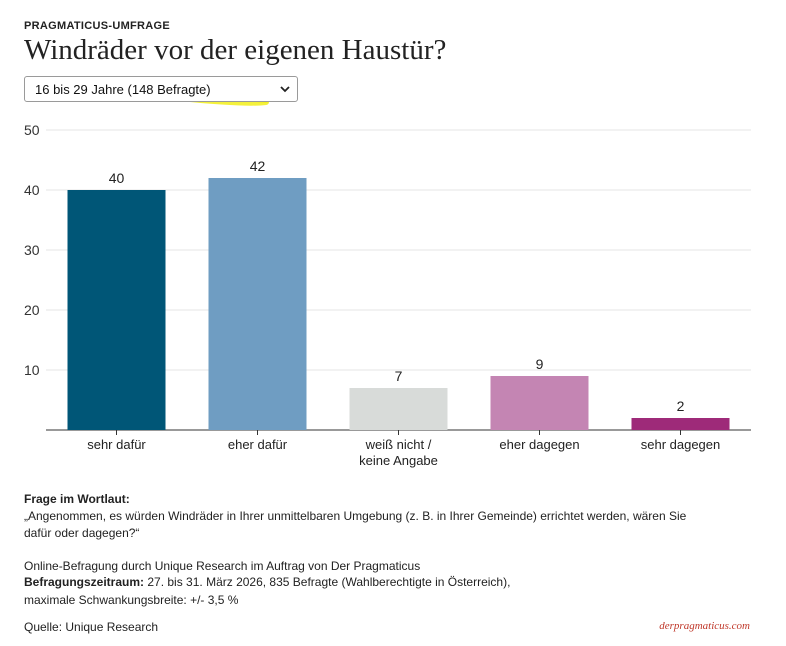  I want to click on source-text: Quelle: Unique Research, so click(91, 627).